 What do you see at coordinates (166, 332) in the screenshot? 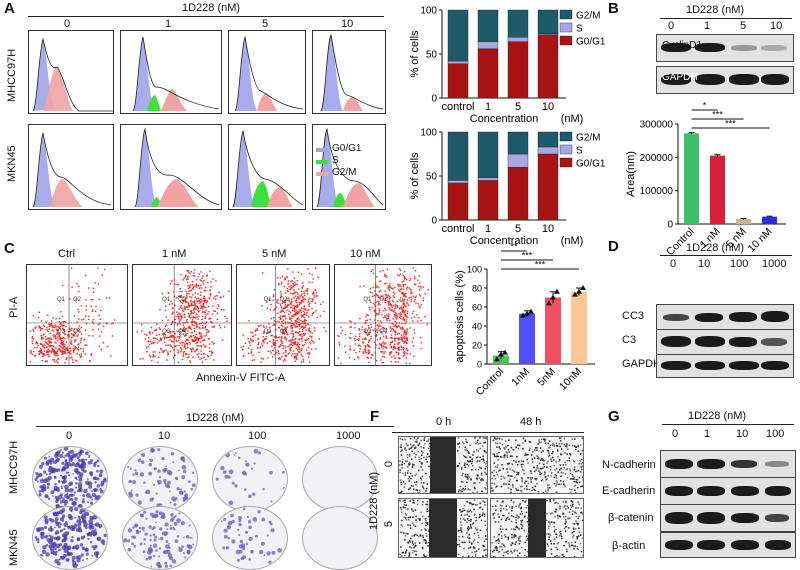
I see `quadrant-label: Q3` at bounding box center [166, 332].